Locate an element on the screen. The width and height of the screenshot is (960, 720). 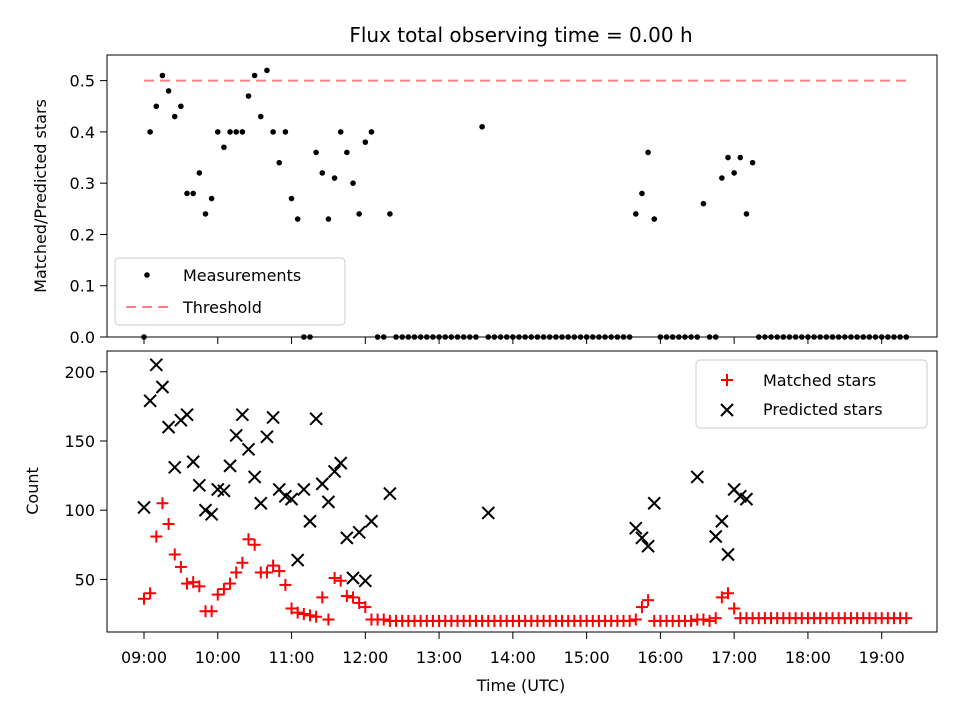
top-y-axis-label: Matched/Predicted stars is located at coordinates (40, 196).